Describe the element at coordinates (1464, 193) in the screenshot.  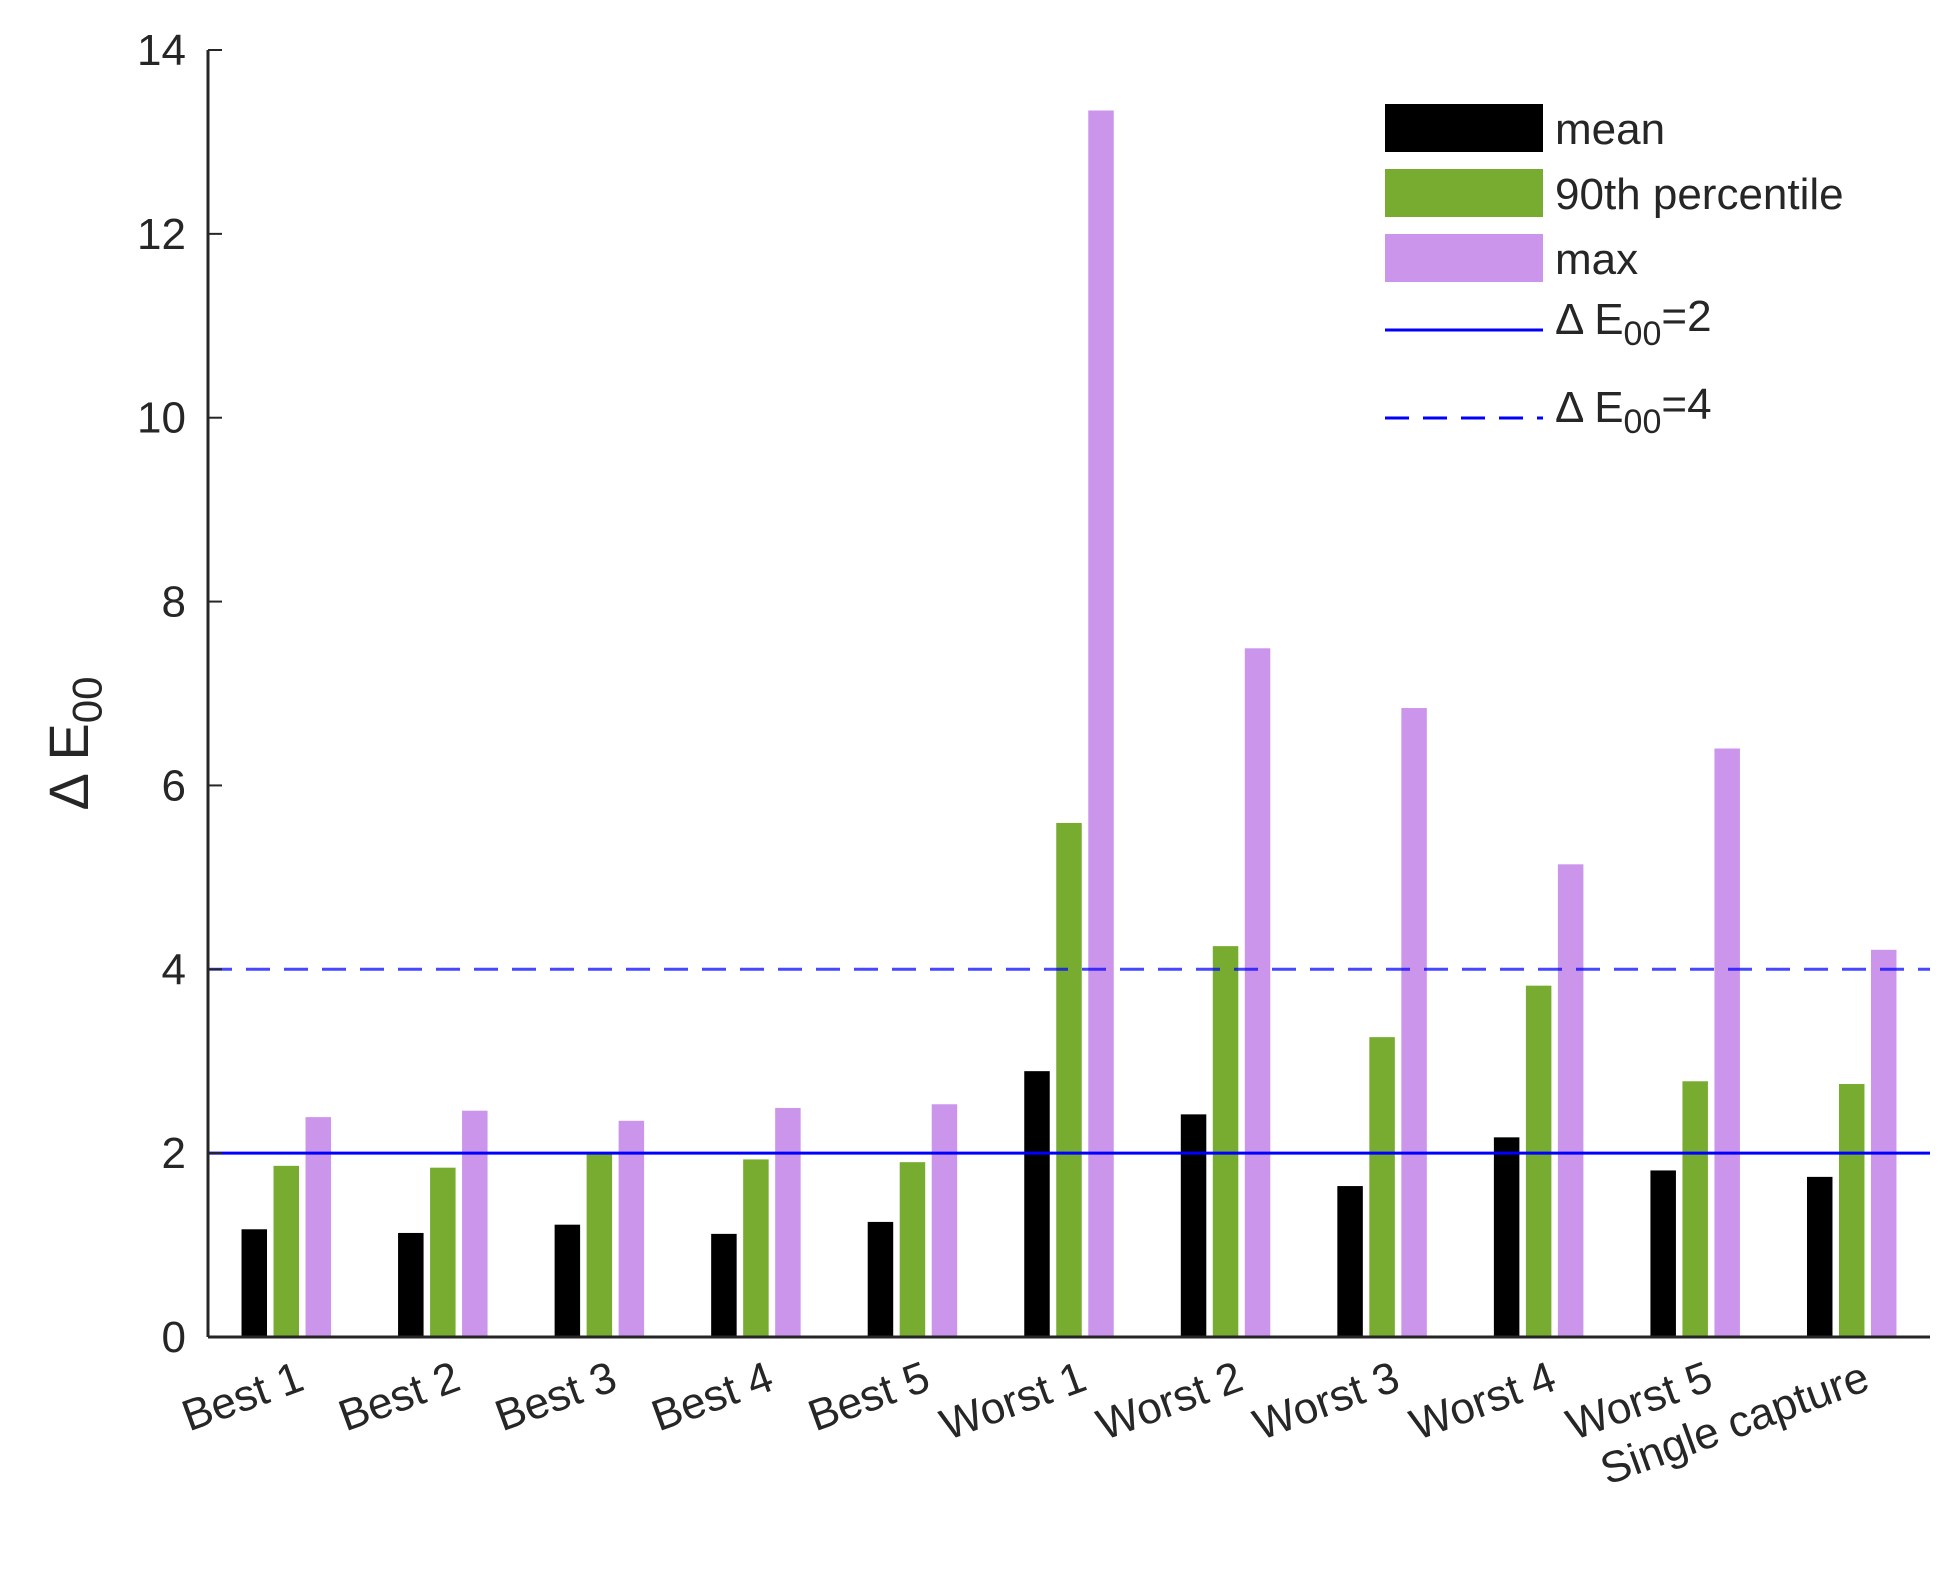
I see `legend-swatch-90th-percentile` at that location.